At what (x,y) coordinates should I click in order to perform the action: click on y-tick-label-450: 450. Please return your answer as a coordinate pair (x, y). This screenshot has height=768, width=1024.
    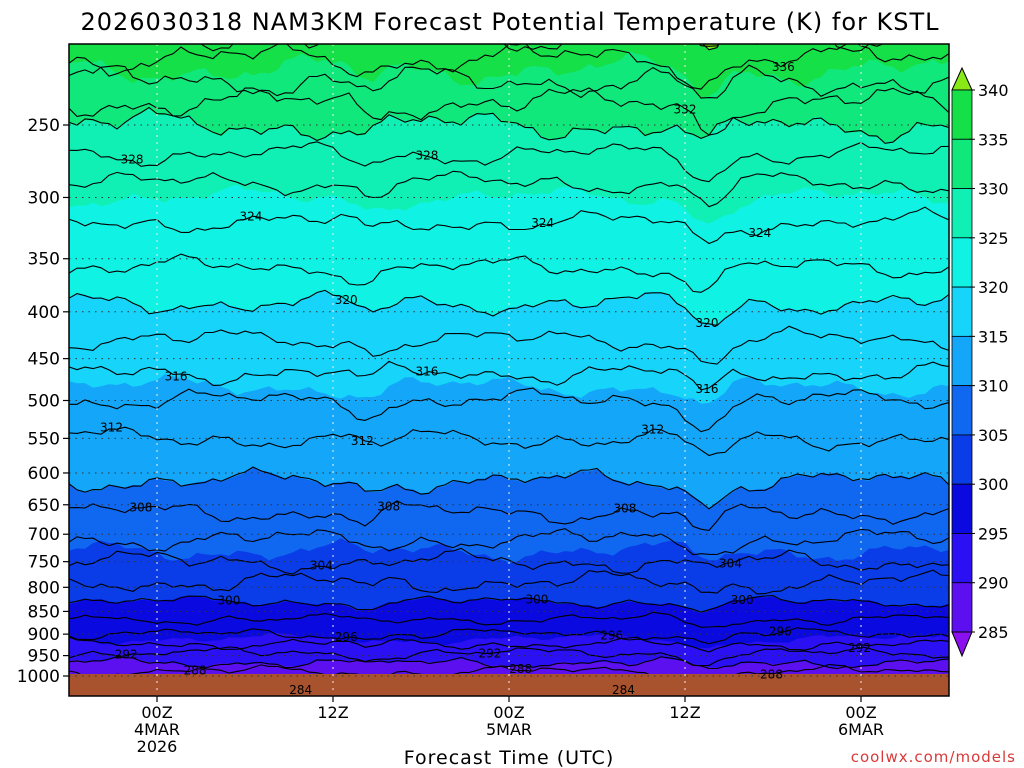
    Looking at the image, I should click on (44, 360).